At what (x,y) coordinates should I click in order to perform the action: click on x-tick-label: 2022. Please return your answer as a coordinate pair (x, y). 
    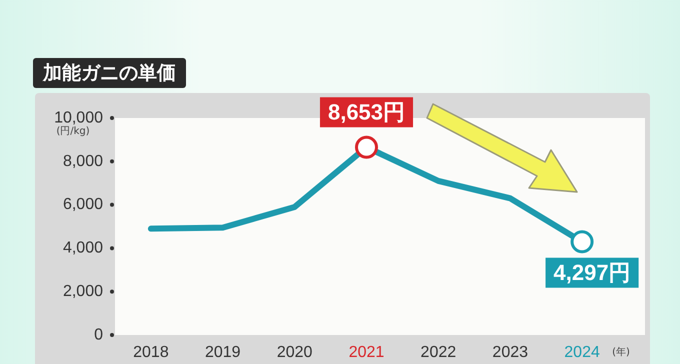
    Looking at the image, I should click on (438, 353).